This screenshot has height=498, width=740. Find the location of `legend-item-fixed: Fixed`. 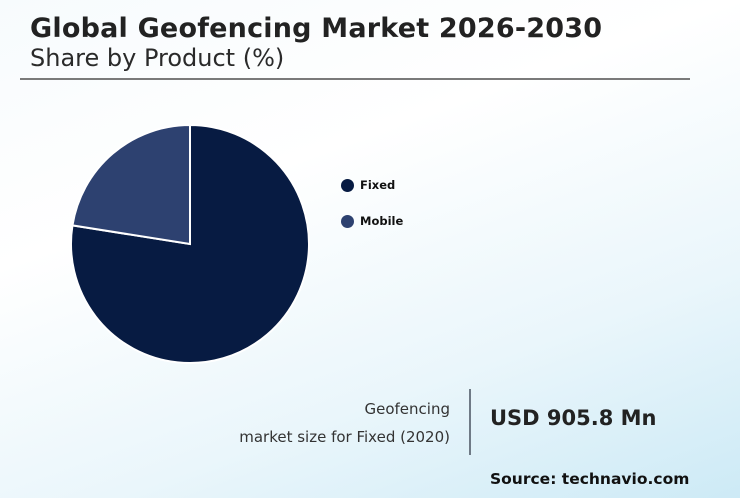

legend-item-fixed: Fixed is located at coordinates (372, 185).